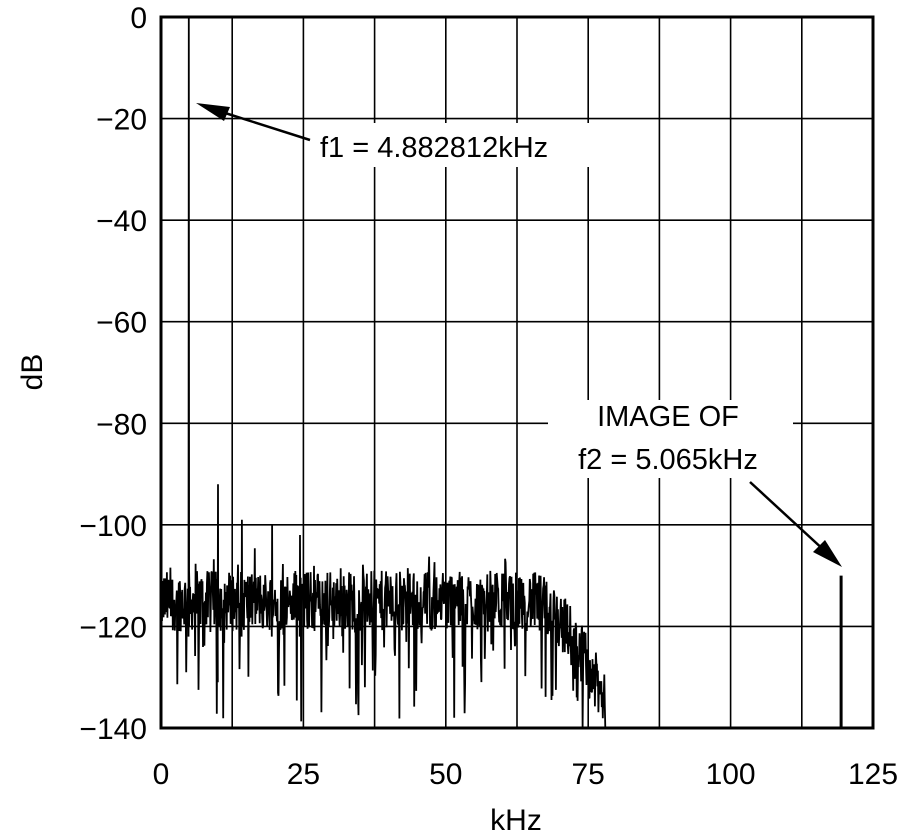 This screenshot has width=900, height=835. What do you see at coordinates (434, 148) in the screenshot?
I see `f1-annotation: f1 = 4.882812kHz` at bounding box center [434, 148].